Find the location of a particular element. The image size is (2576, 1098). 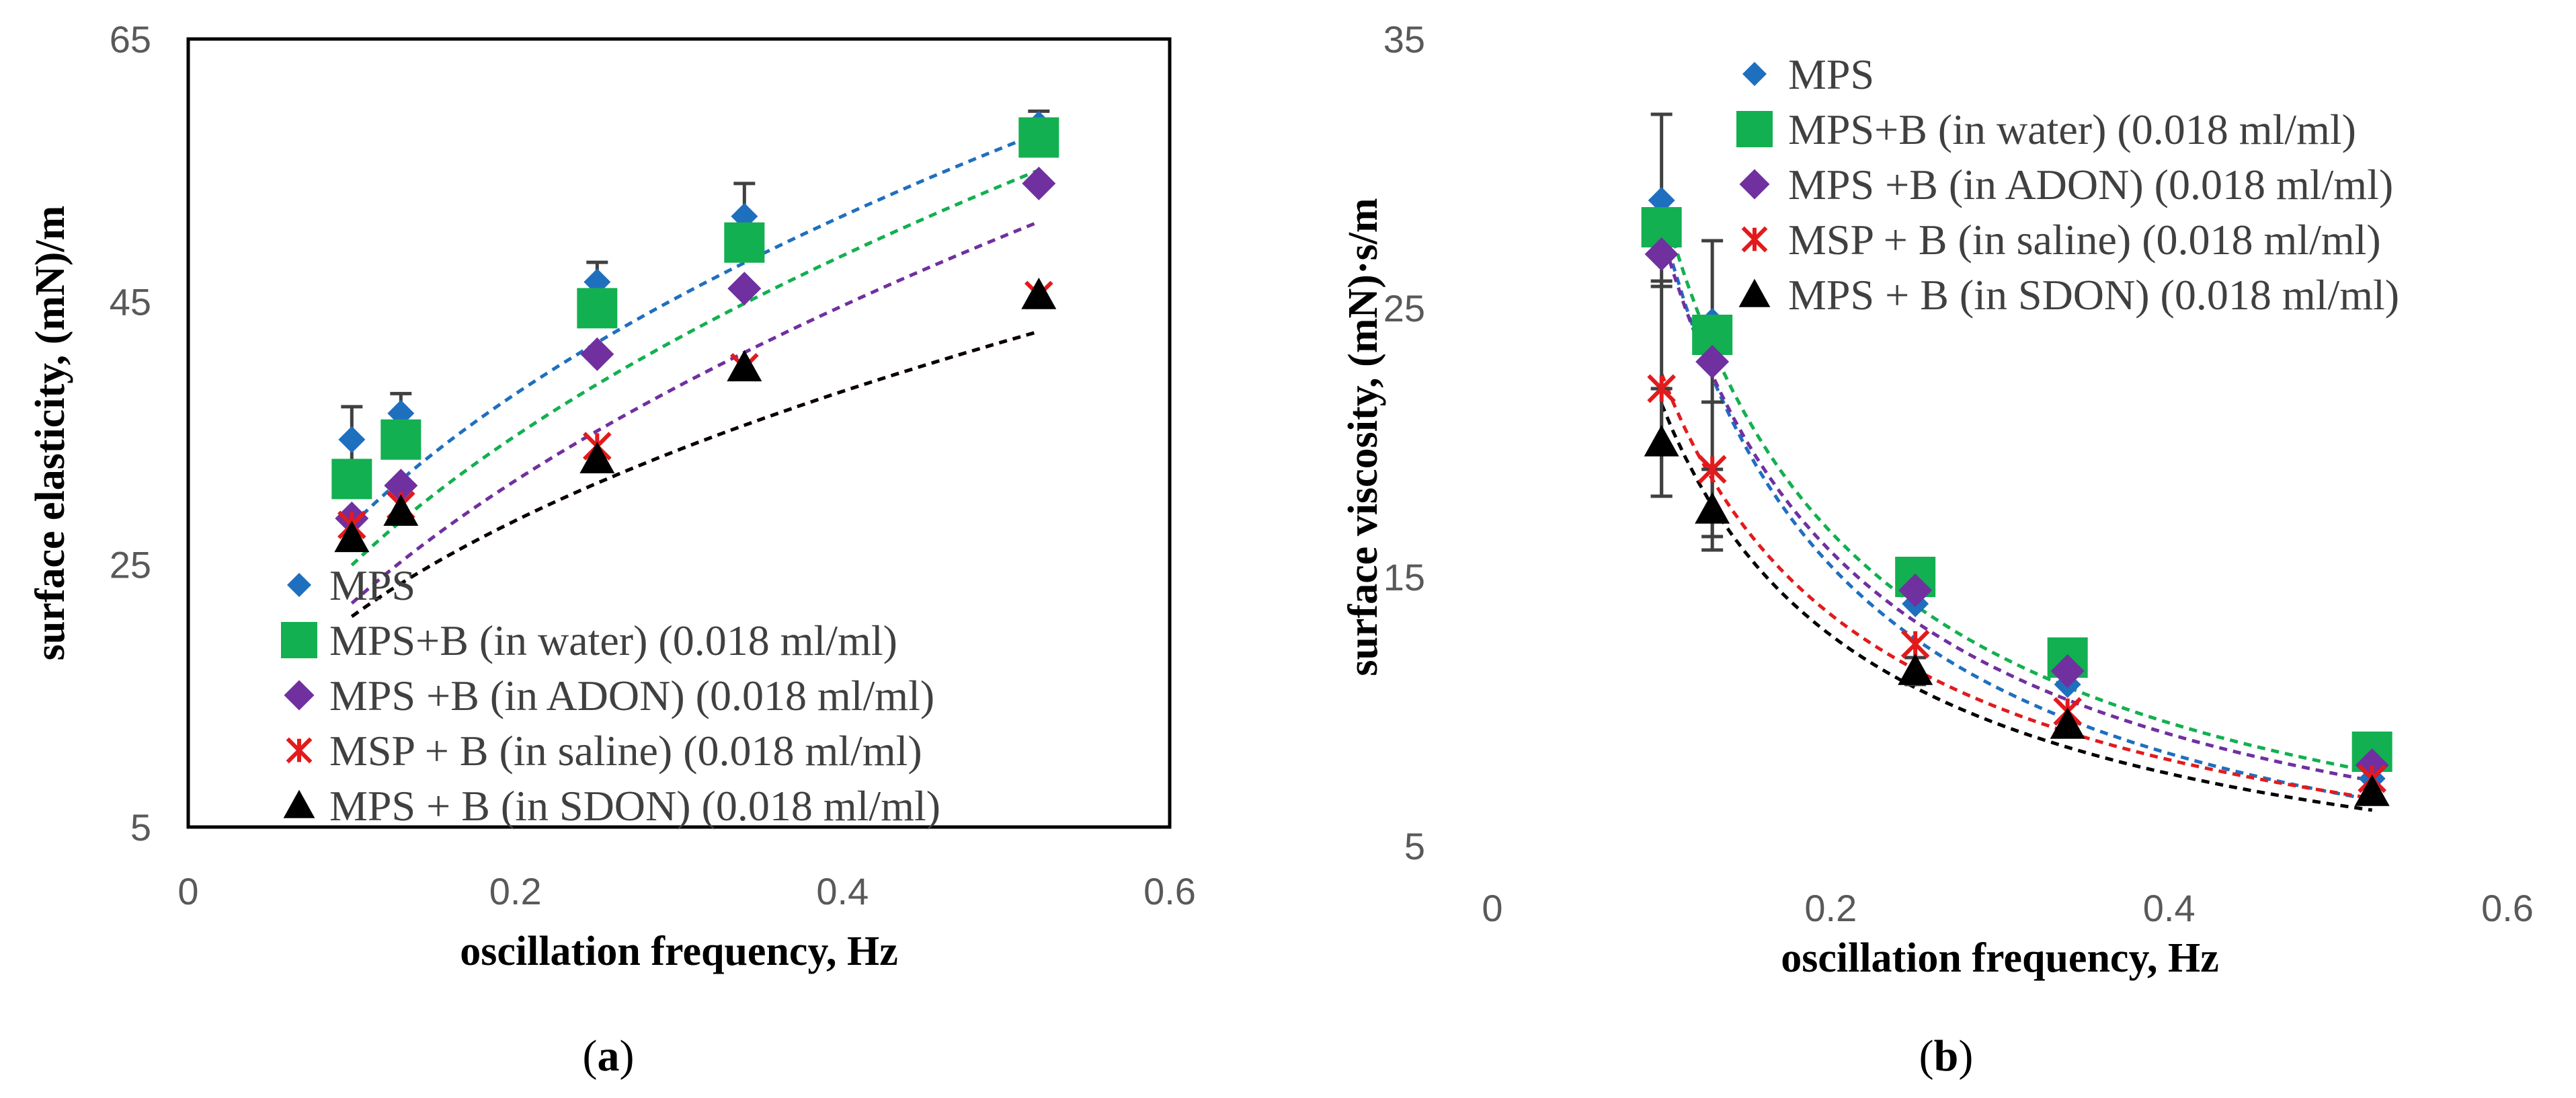

legend-series-name: MPS + B (in SDON) is located at coordinates (510, 806).